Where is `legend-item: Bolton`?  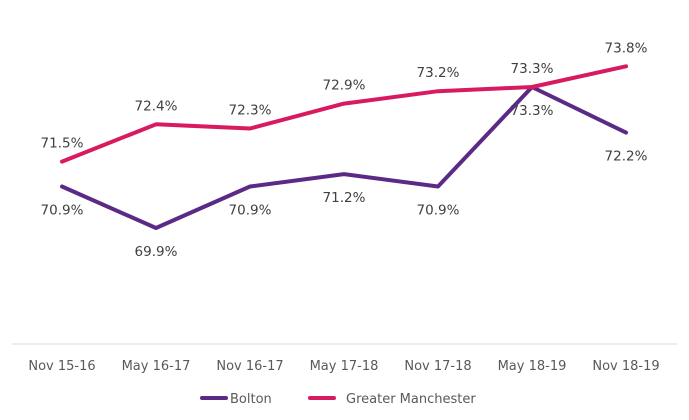
legend-item: Bolton is located at coordinates (236, 399).